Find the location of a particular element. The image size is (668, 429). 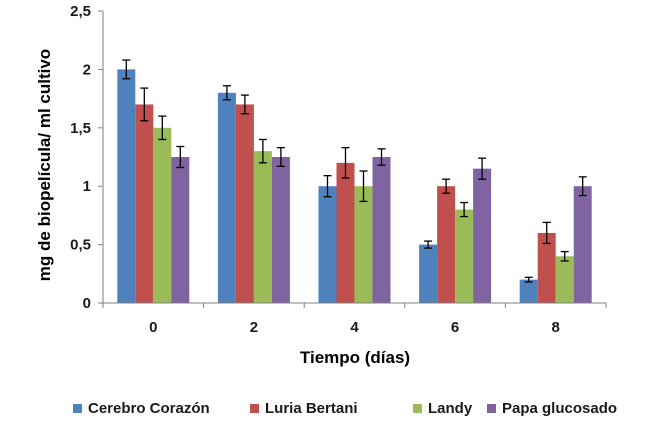

legend-label: Landy is located at coordinates (450, 408).